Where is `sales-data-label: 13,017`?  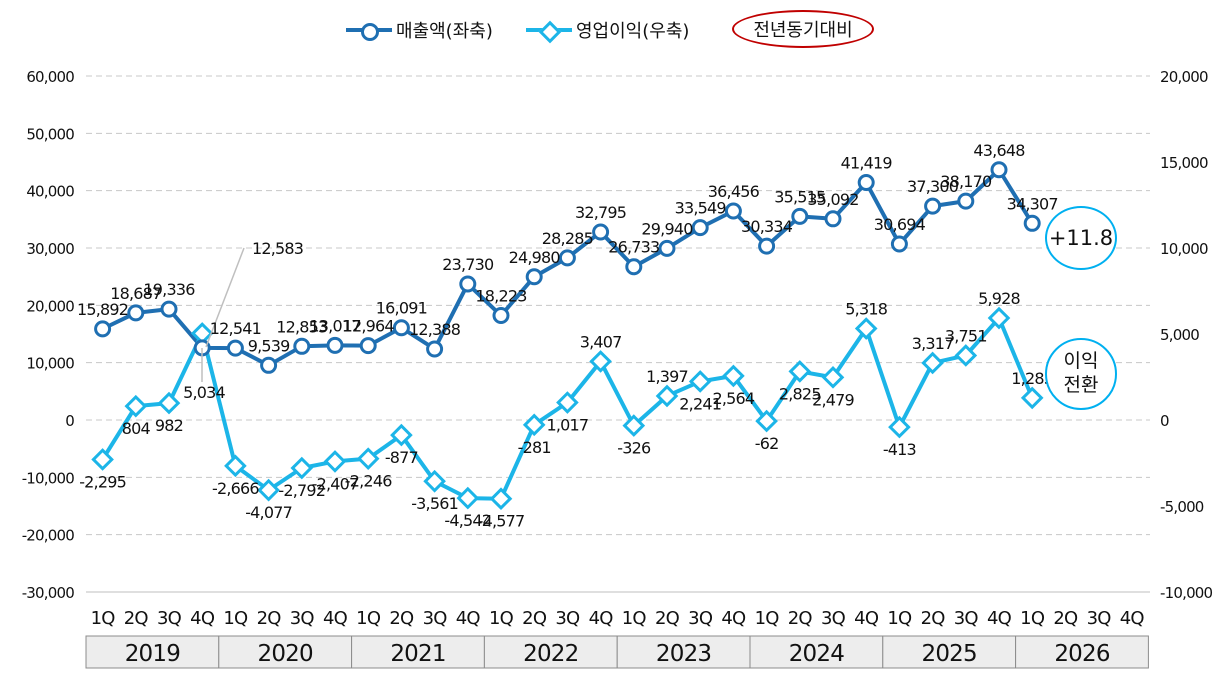 sales-data-label: 13,017 is located at coordinates (334, 325).